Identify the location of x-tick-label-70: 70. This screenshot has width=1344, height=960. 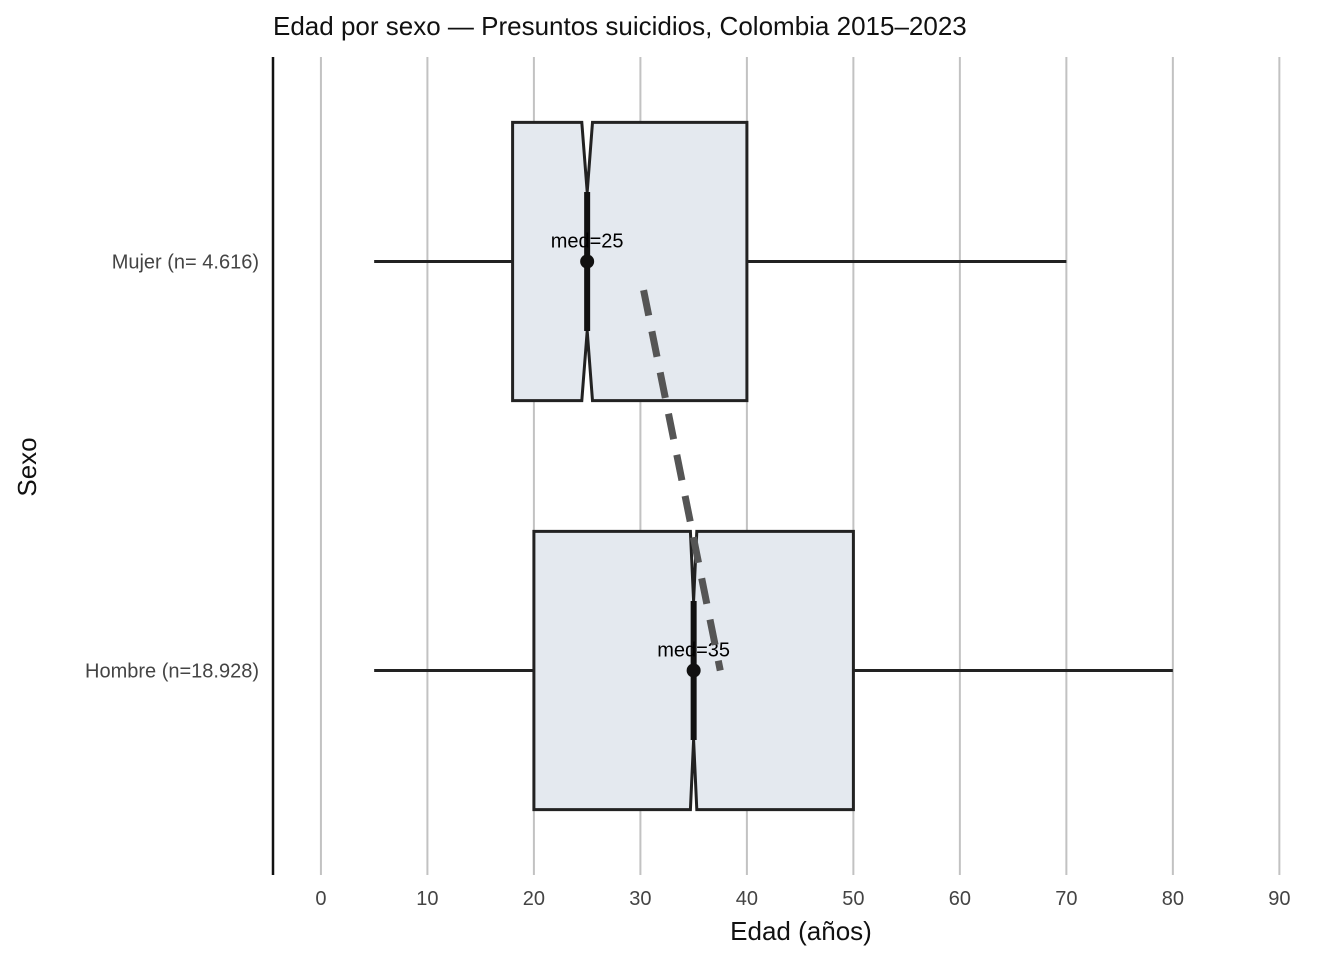
(1066, 899).